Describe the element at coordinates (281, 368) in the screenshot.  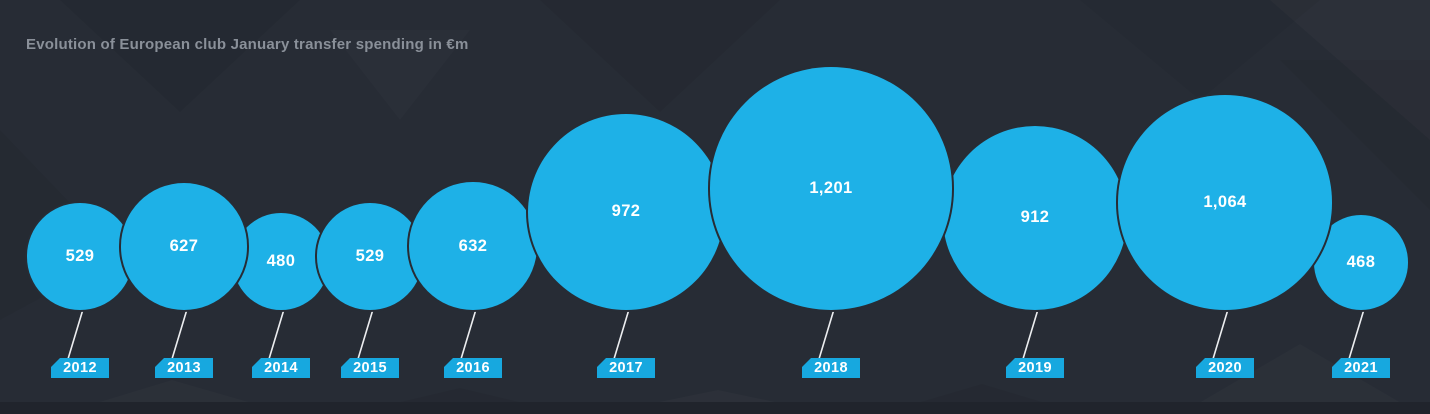
I see `year-tag-2014: 2014` at that location.